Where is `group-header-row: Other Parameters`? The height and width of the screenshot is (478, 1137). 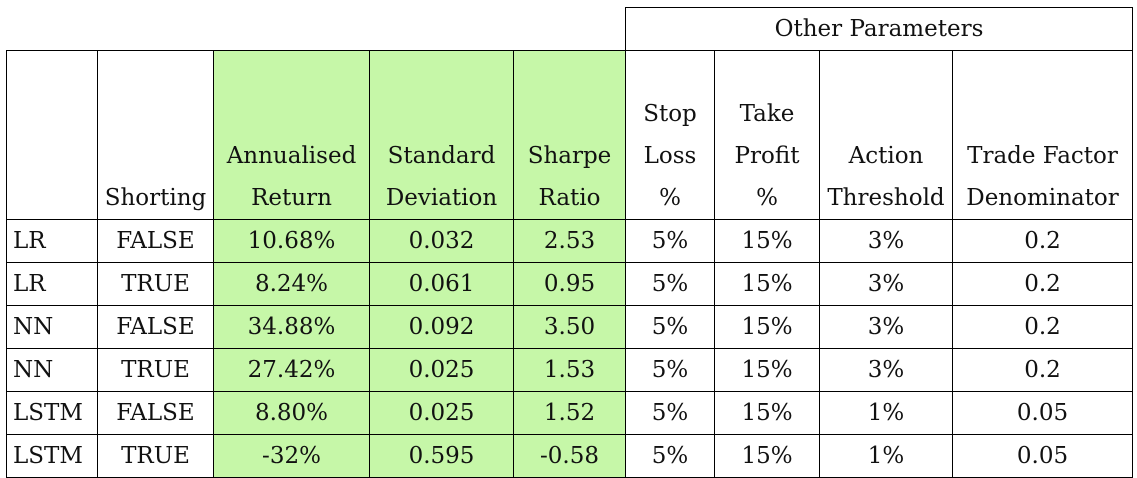 group-header-row: Other Parameters is located at coordinates (569, 29).